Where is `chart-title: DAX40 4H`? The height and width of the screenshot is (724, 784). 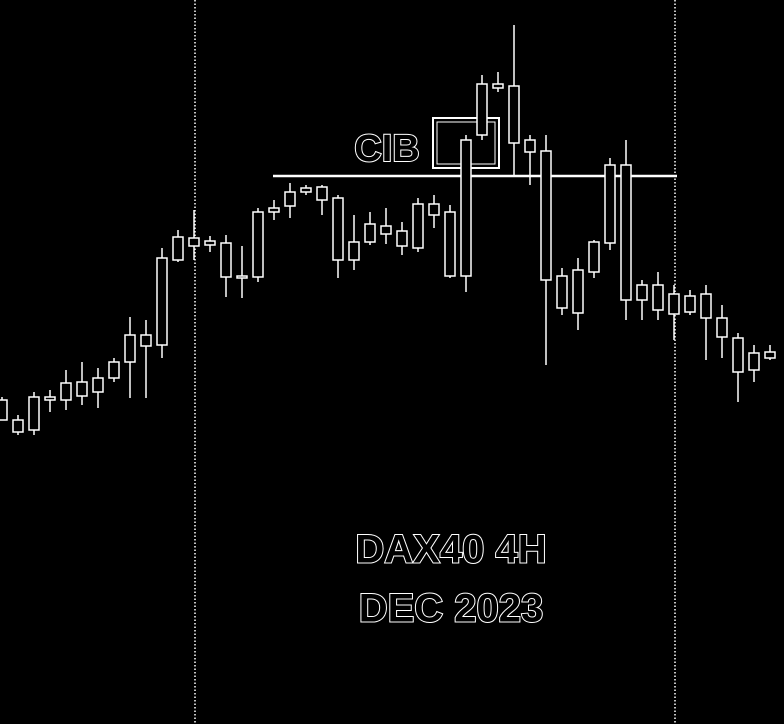 chart-title: DAX40 4H is located at coordinates (450, 550).